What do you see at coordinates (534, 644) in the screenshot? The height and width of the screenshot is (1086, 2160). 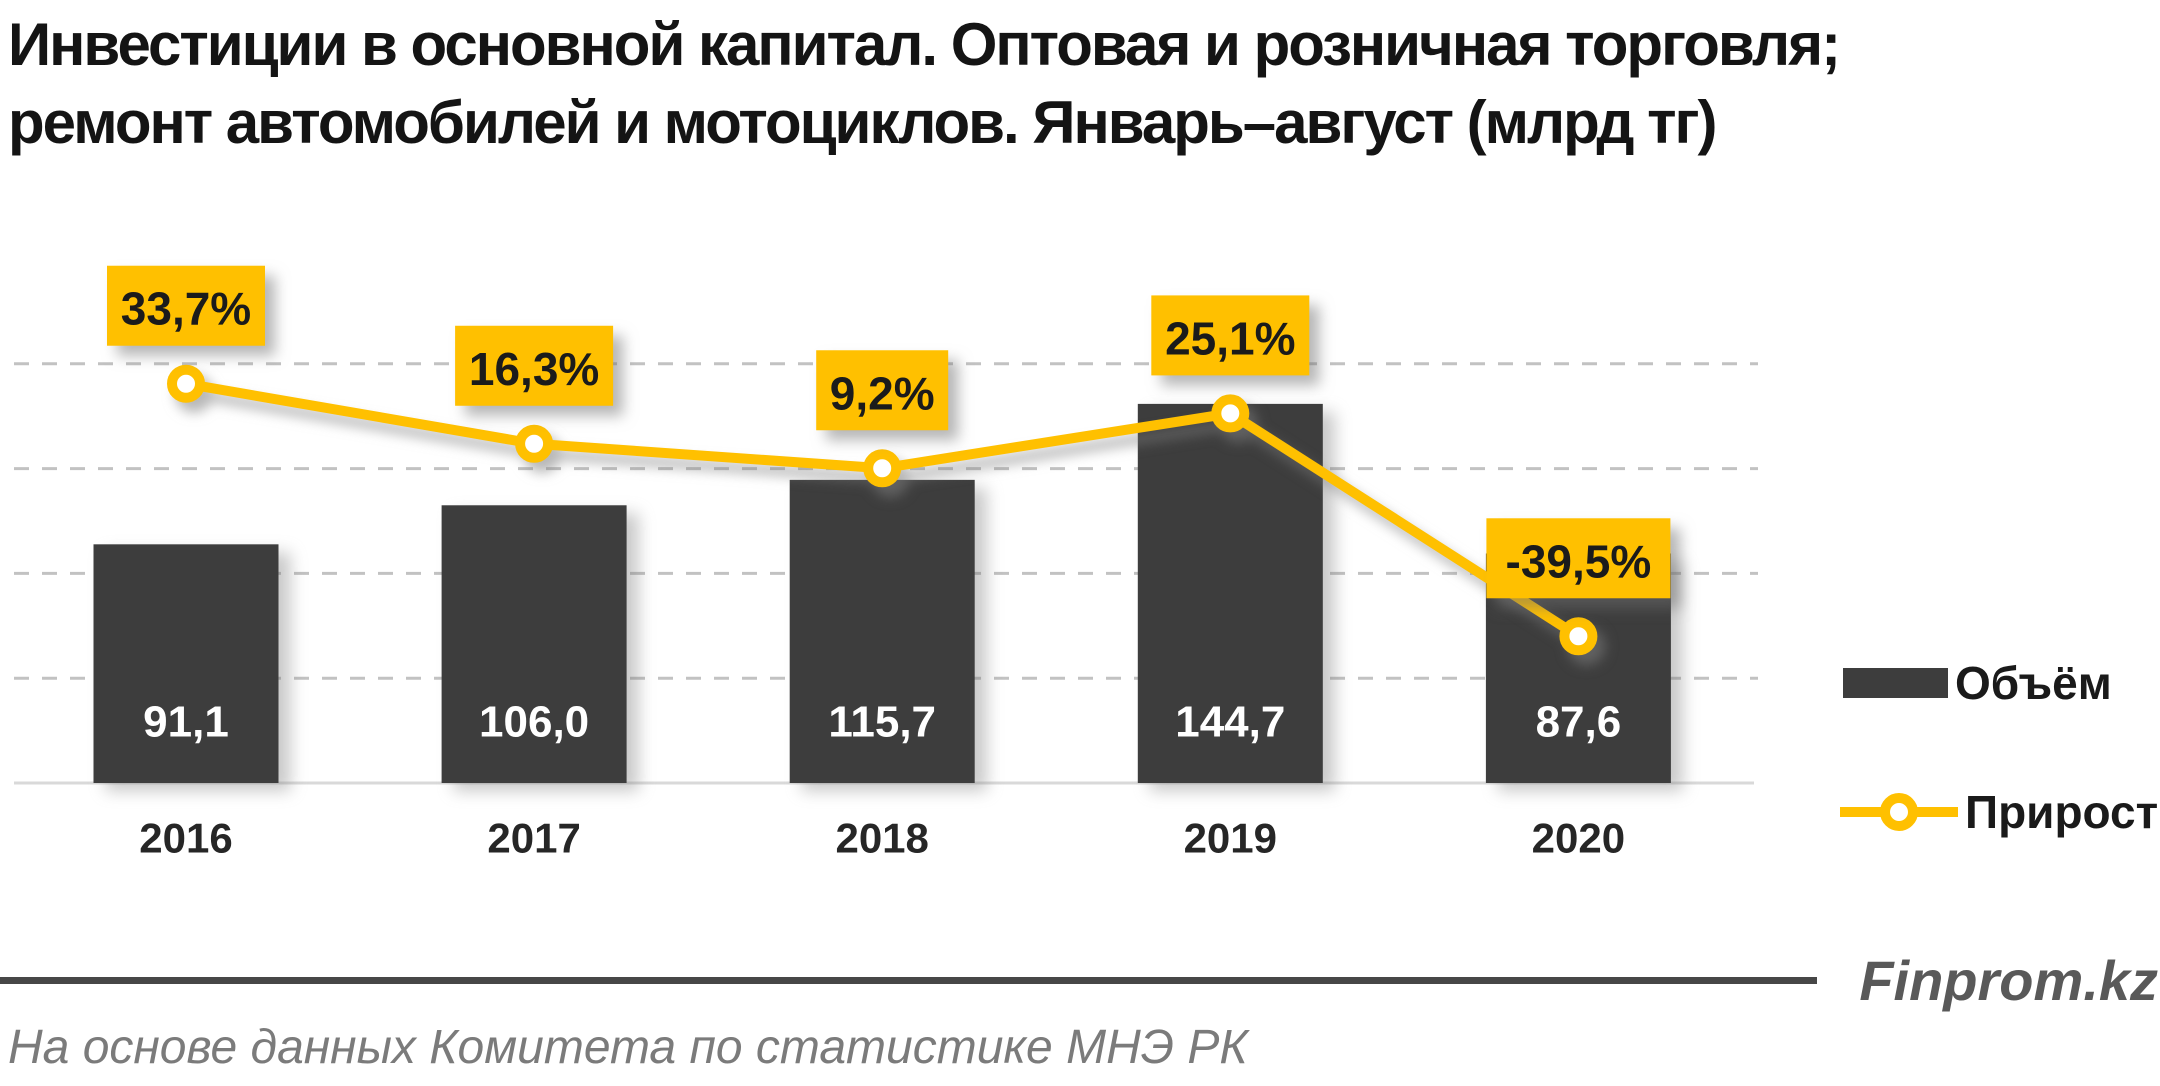 I see `bar-2017` at bounding box center [534, 644].